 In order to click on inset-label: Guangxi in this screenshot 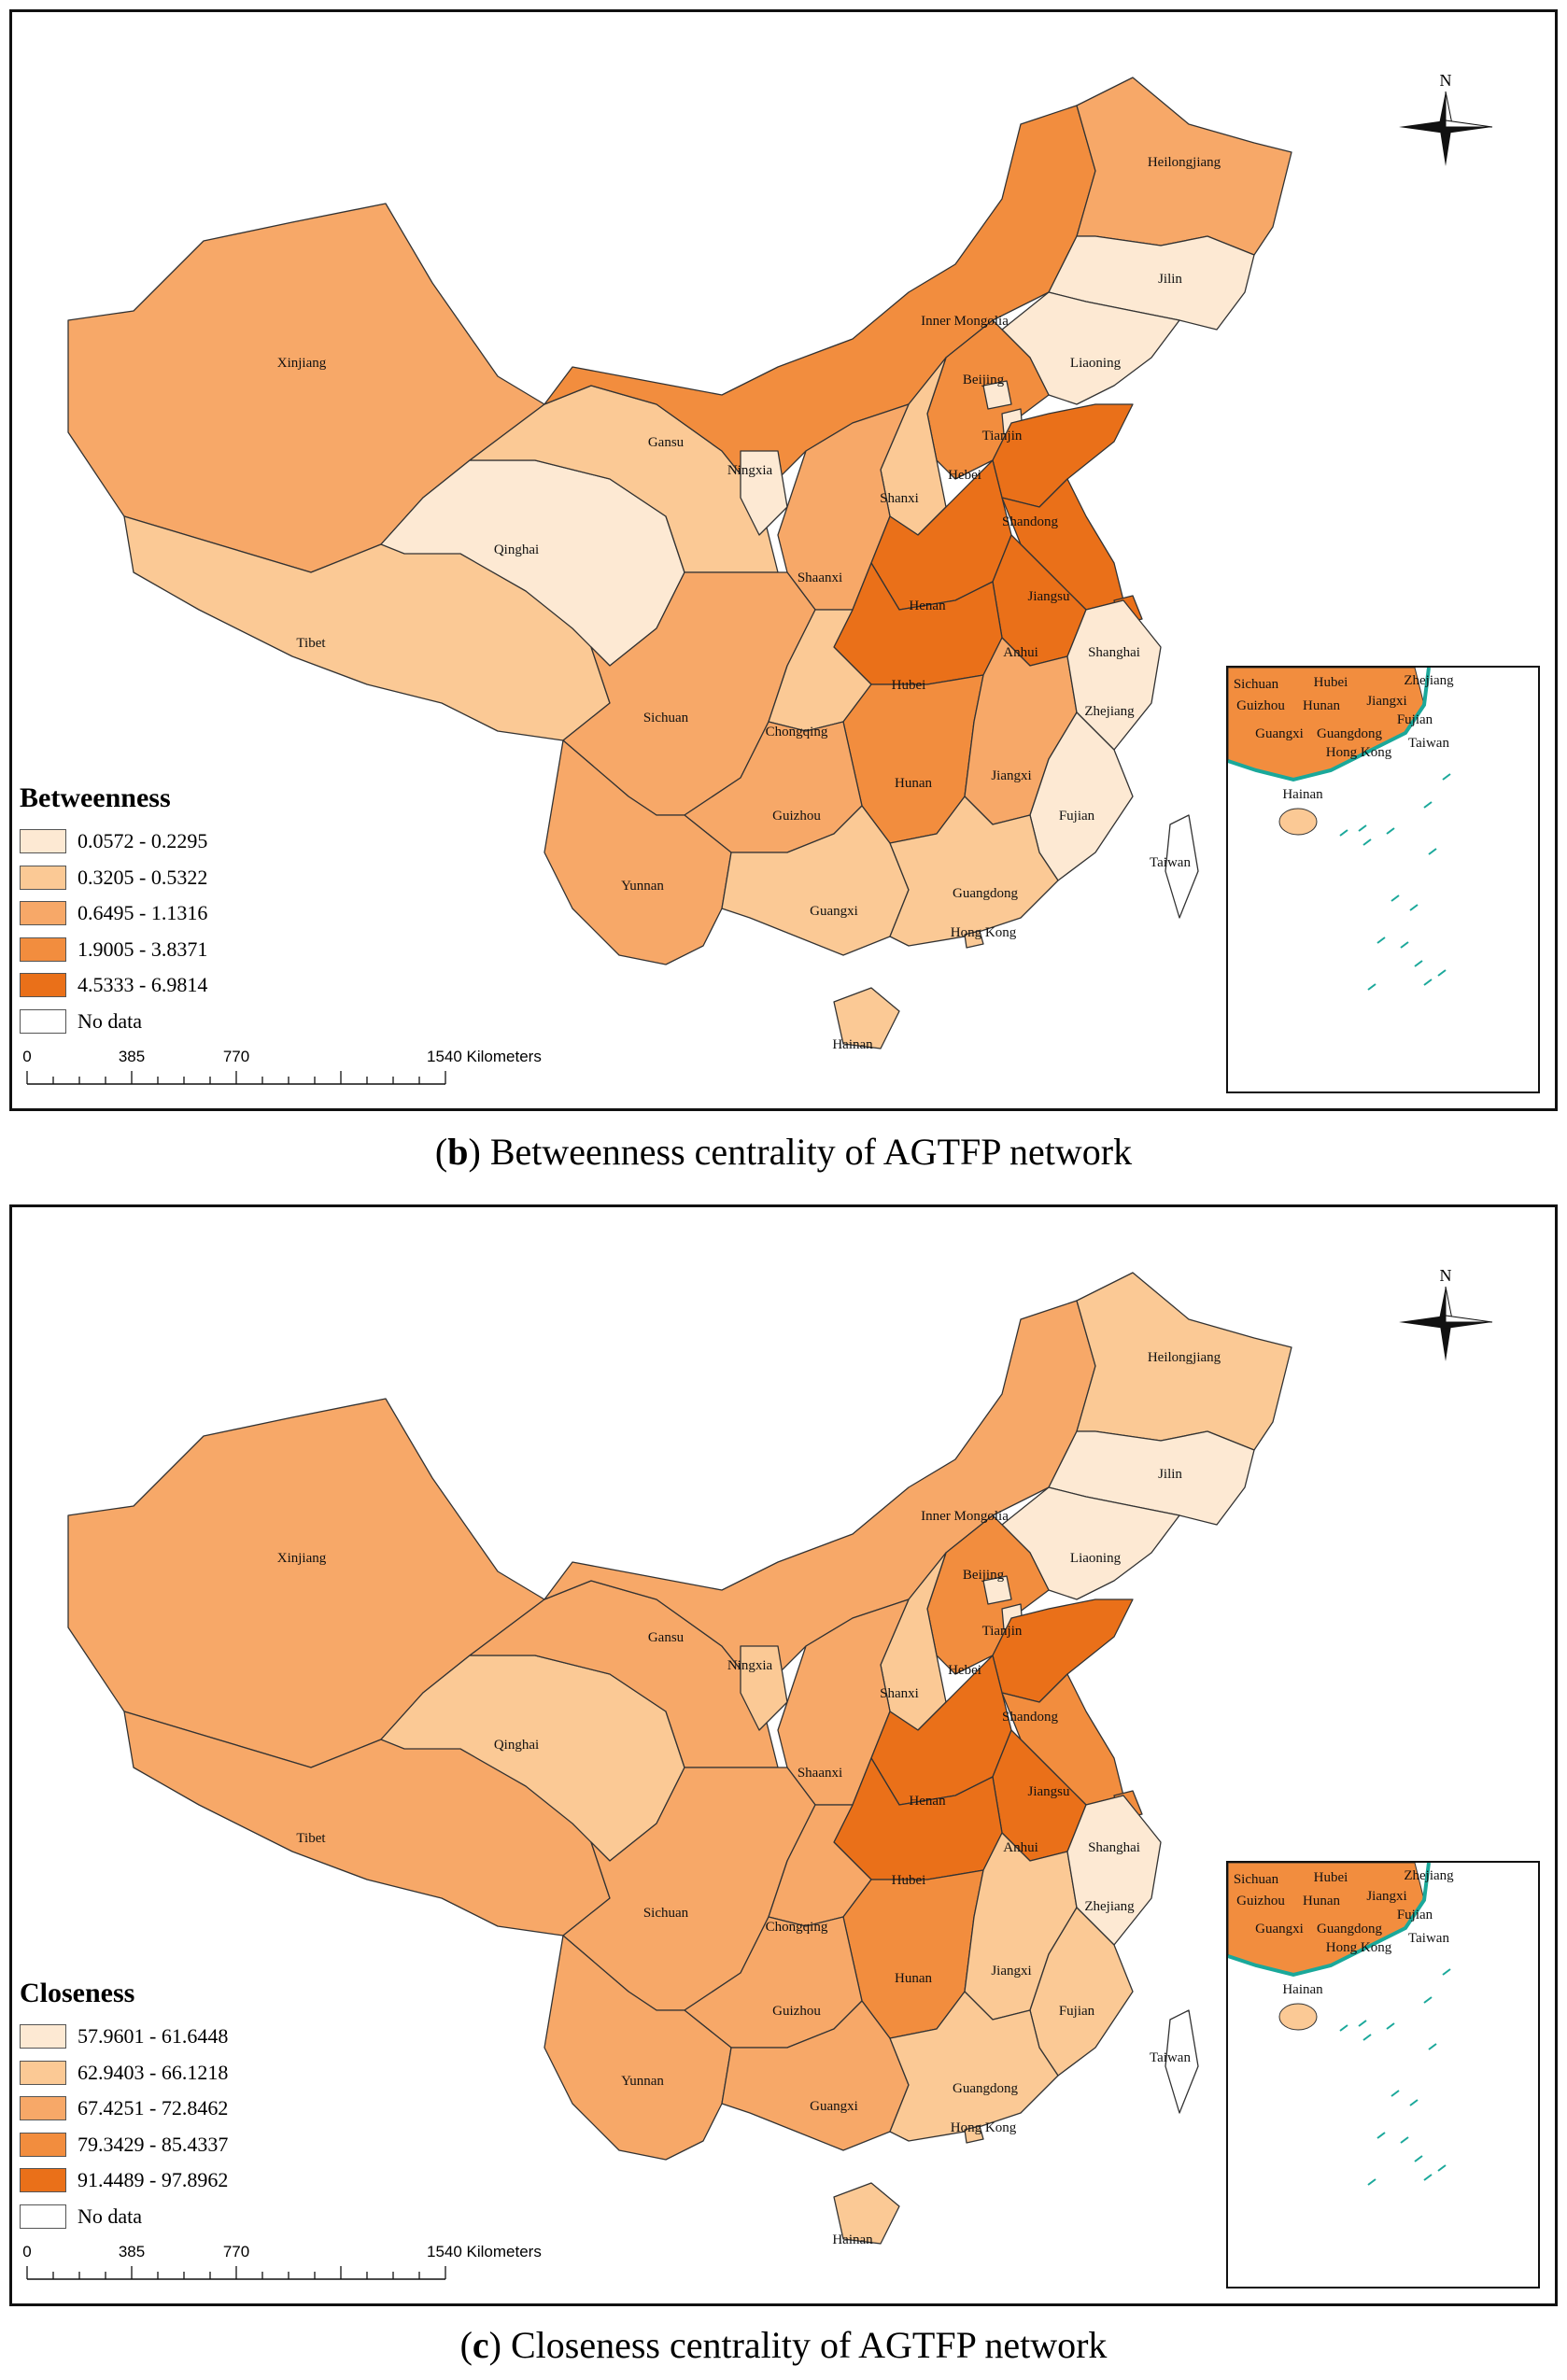, I will do `click(1279, 733)`.